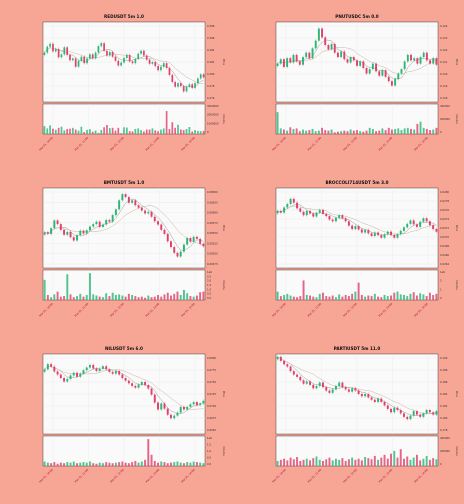 The width and height of the screenshot is (464, 504). Describe the element at coordinates (441, 289) in the screenshot. I see `volume-tick-label: 1` at that location.